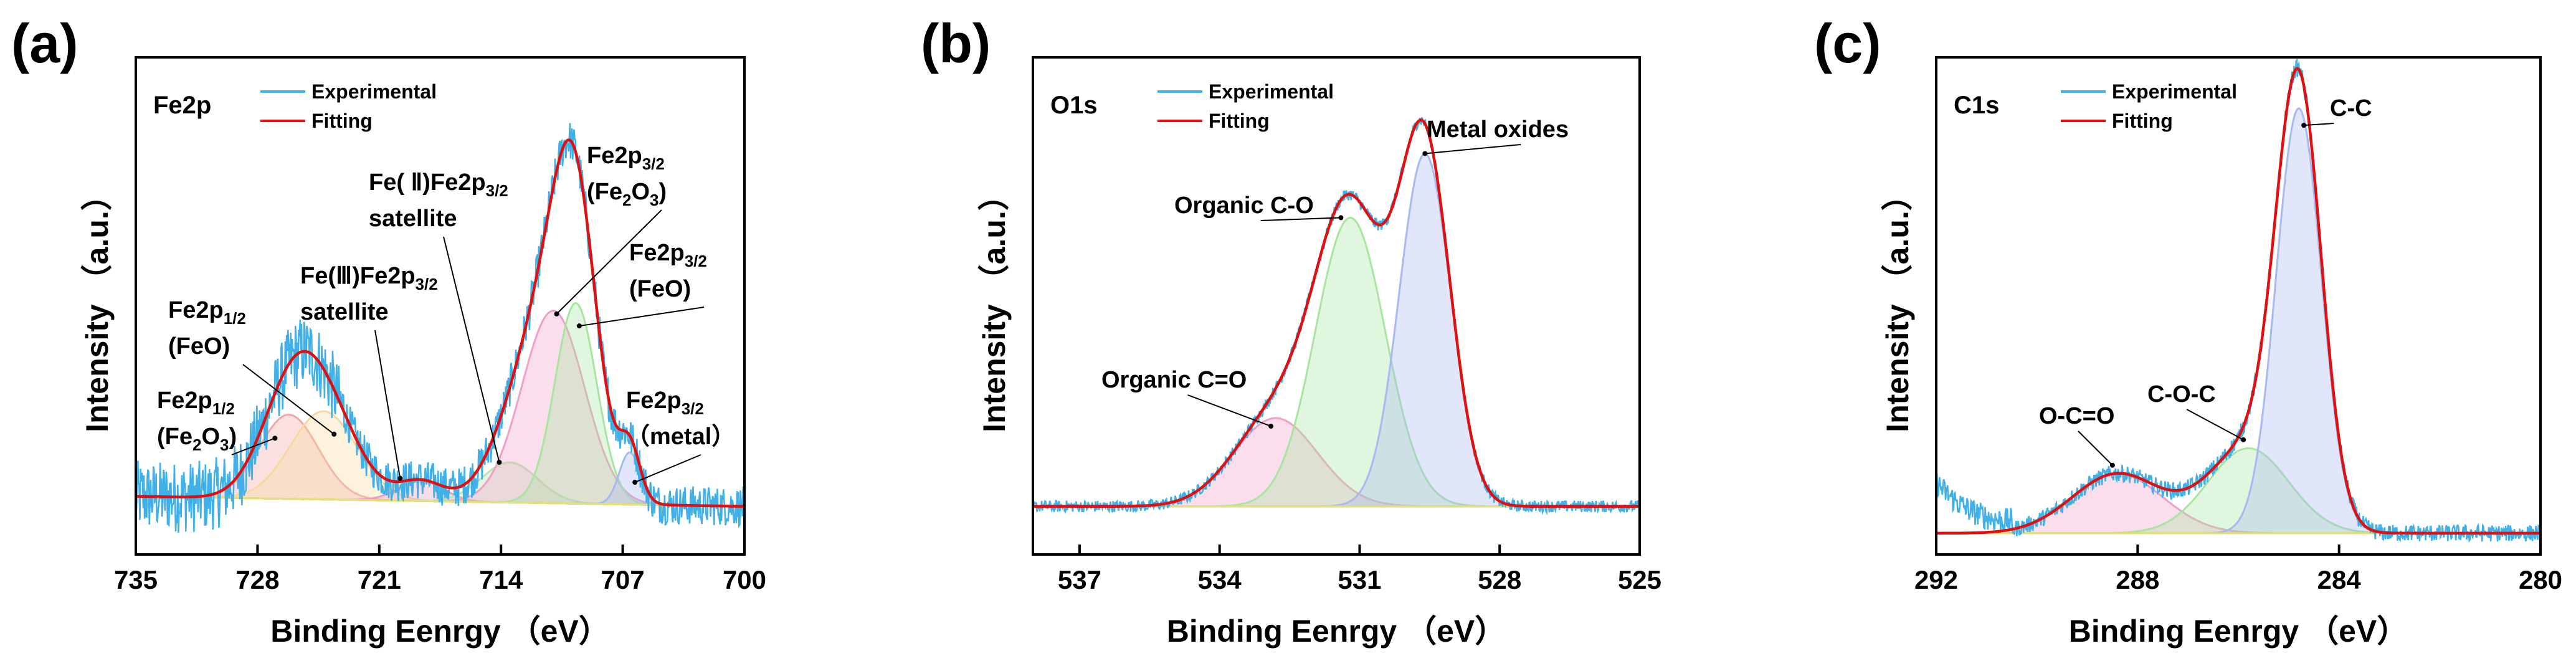  What do you see at coordinates (1220, 579) in the screenshot?
I see `x-tick-label: 534` at bounding box center [1220, 579].